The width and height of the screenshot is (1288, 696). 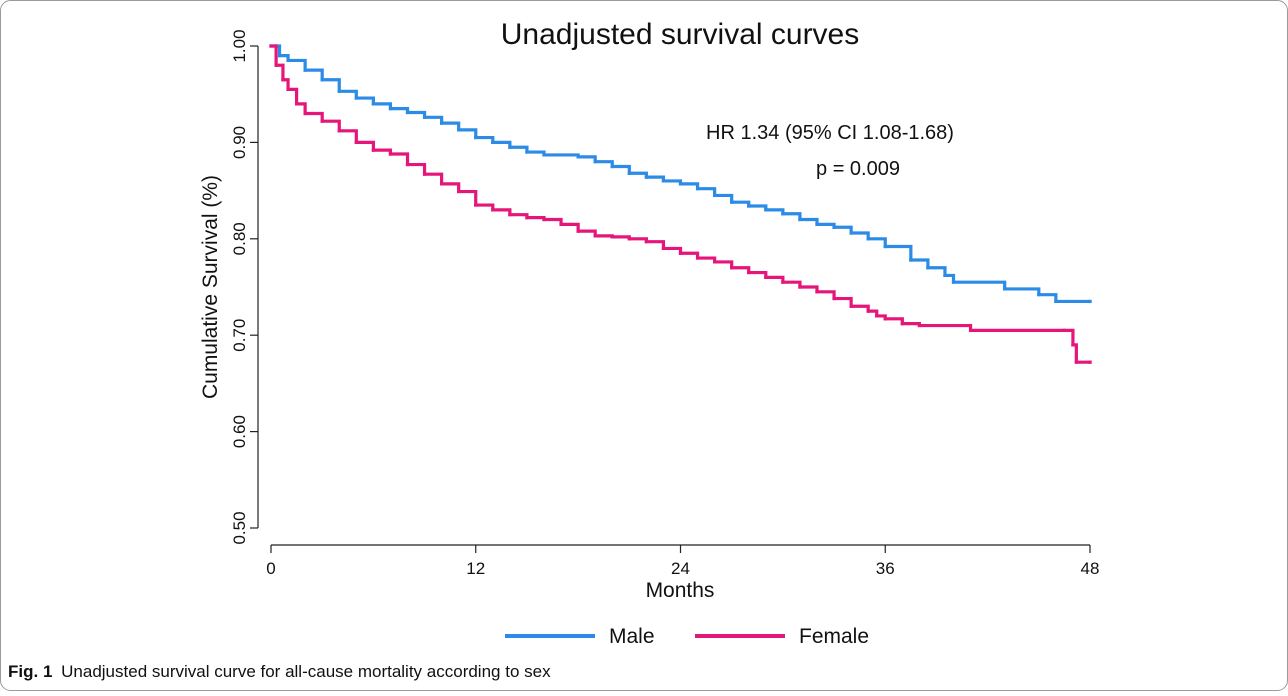 What do you see at coordinates (239, 45) in the screenshot?
I see `y-tick-label: 1.00` at bounding box center [239, 45].